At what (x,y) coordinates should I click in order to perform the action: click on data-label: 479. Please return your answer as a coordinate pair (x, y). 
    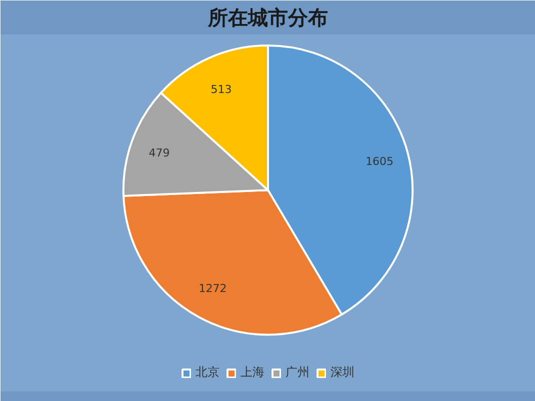
    Looking at the image, I should click on (159, 153).